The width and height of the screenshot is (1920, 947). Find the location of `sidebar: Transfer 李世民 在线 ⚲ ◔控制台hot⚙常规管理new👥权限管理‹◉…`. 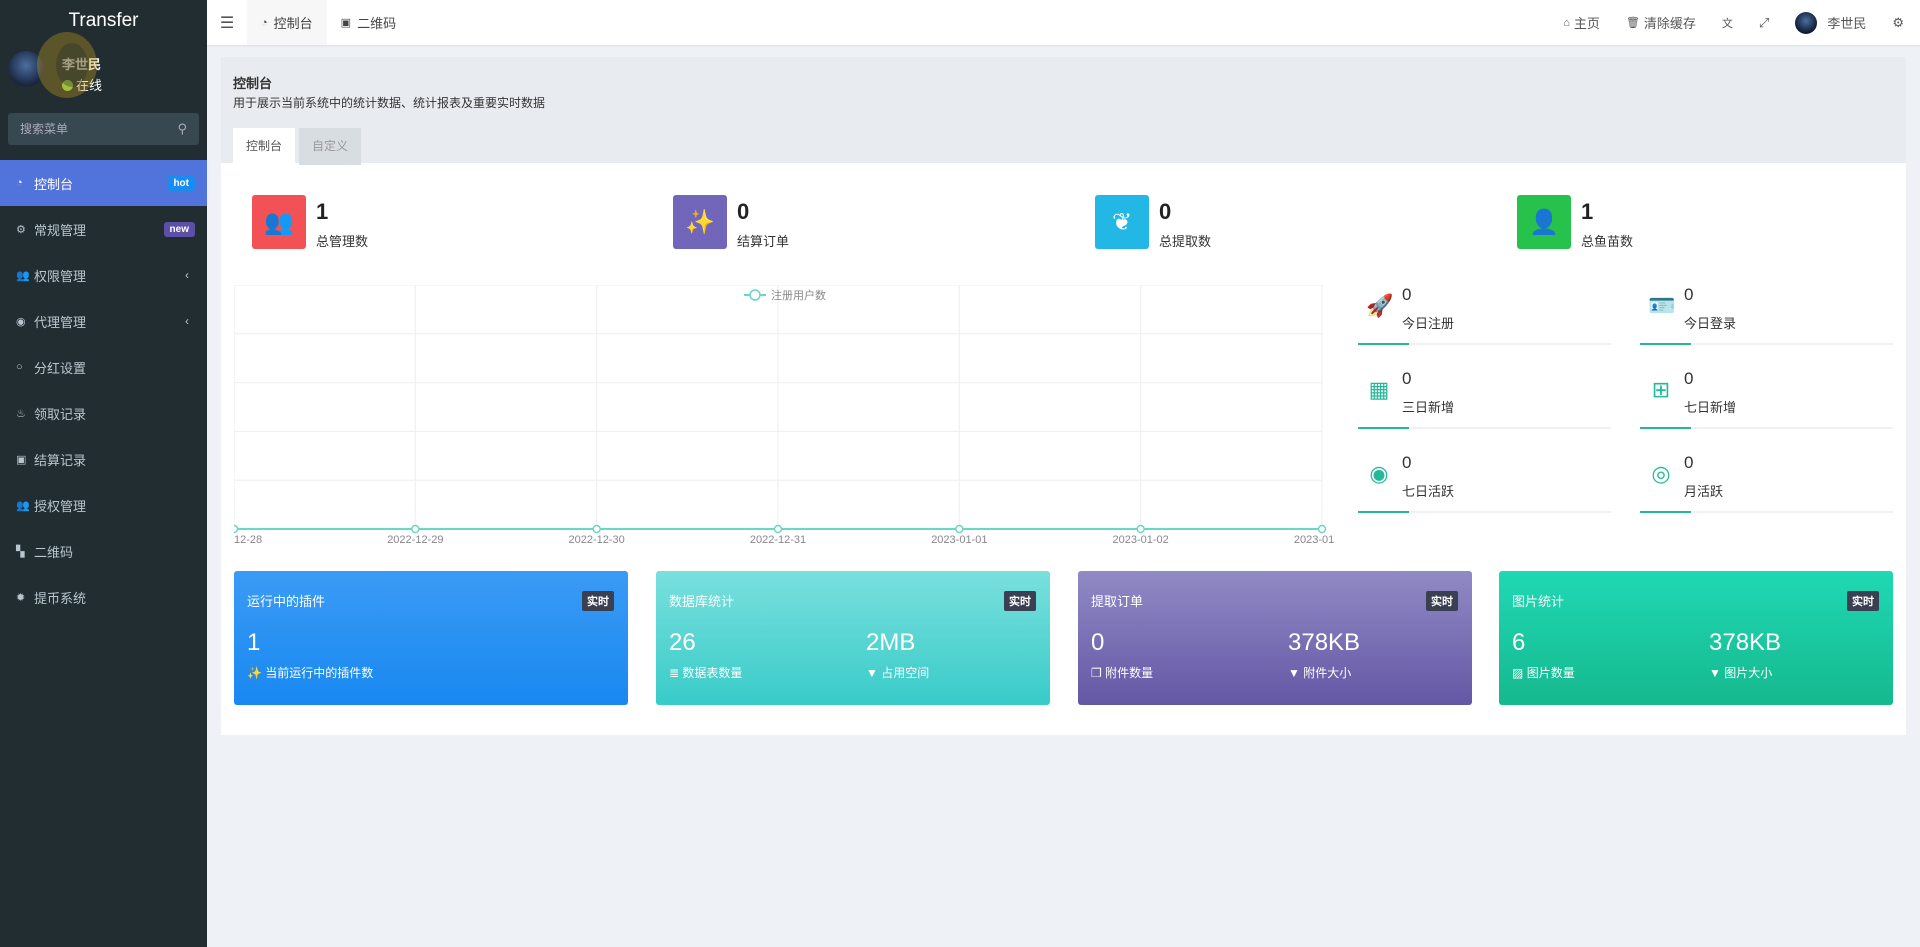

sidebar: Transfer 李世民 在线 ⚲ ◔控制台hot⚙常规管理new👥权限管理‹◉… is located at coordinates (103, 473).